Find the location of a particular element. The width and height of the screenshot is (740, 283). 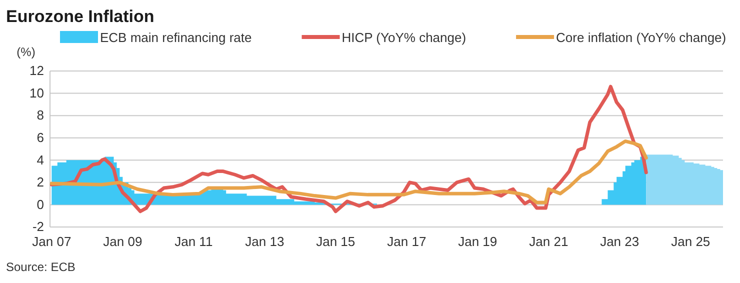

y-tick-label: 8 is located at coordinates (40, 115).